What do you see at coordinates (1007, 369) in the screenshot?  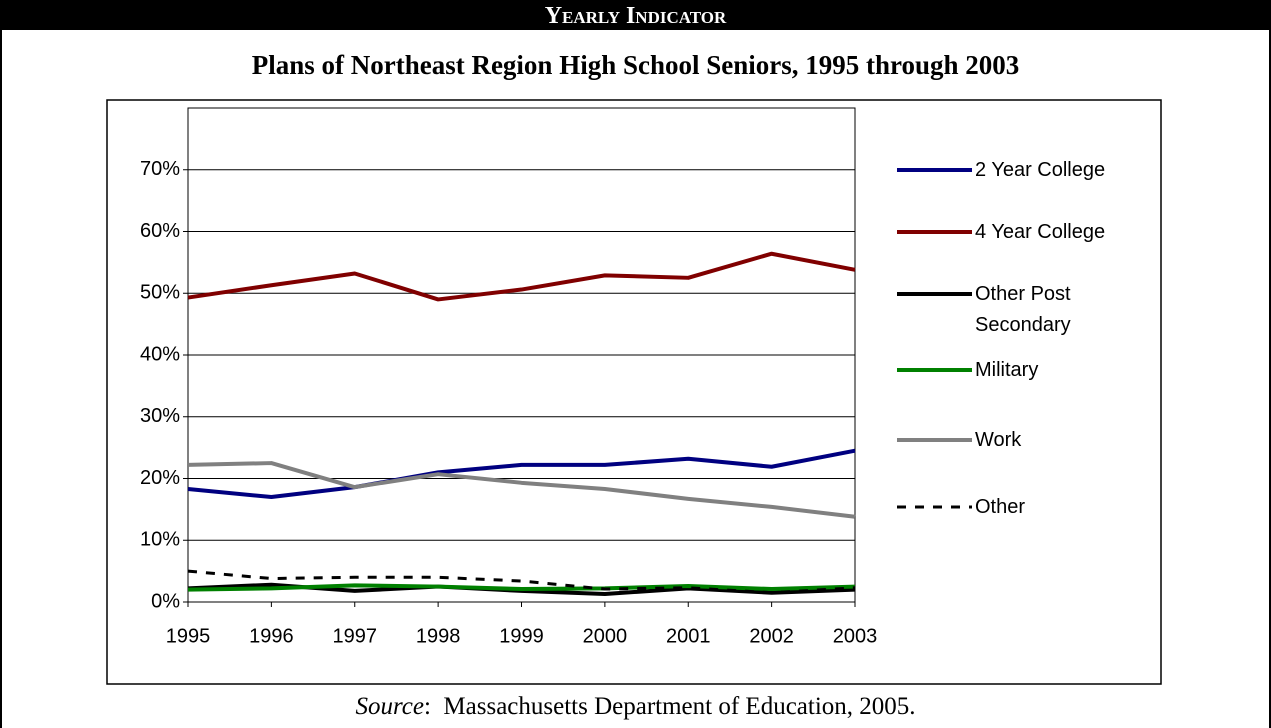 I see `legend-label: Military` at bounding box center [1007, 369].